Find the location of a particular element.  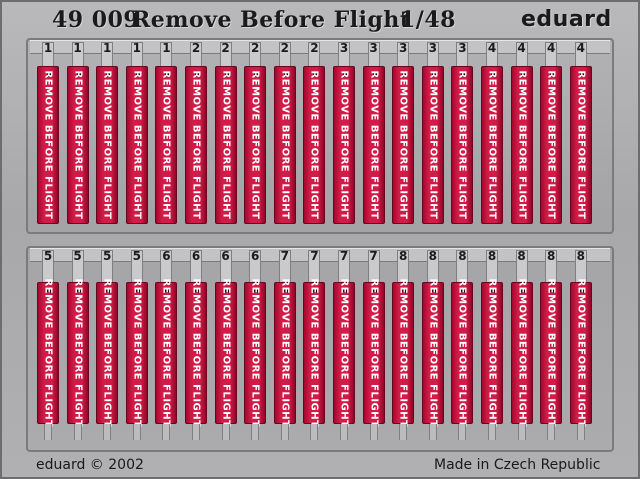

rbf-tag: 3 REMOVE BEFORE FLIGHT is located at coordinates (403, 131).